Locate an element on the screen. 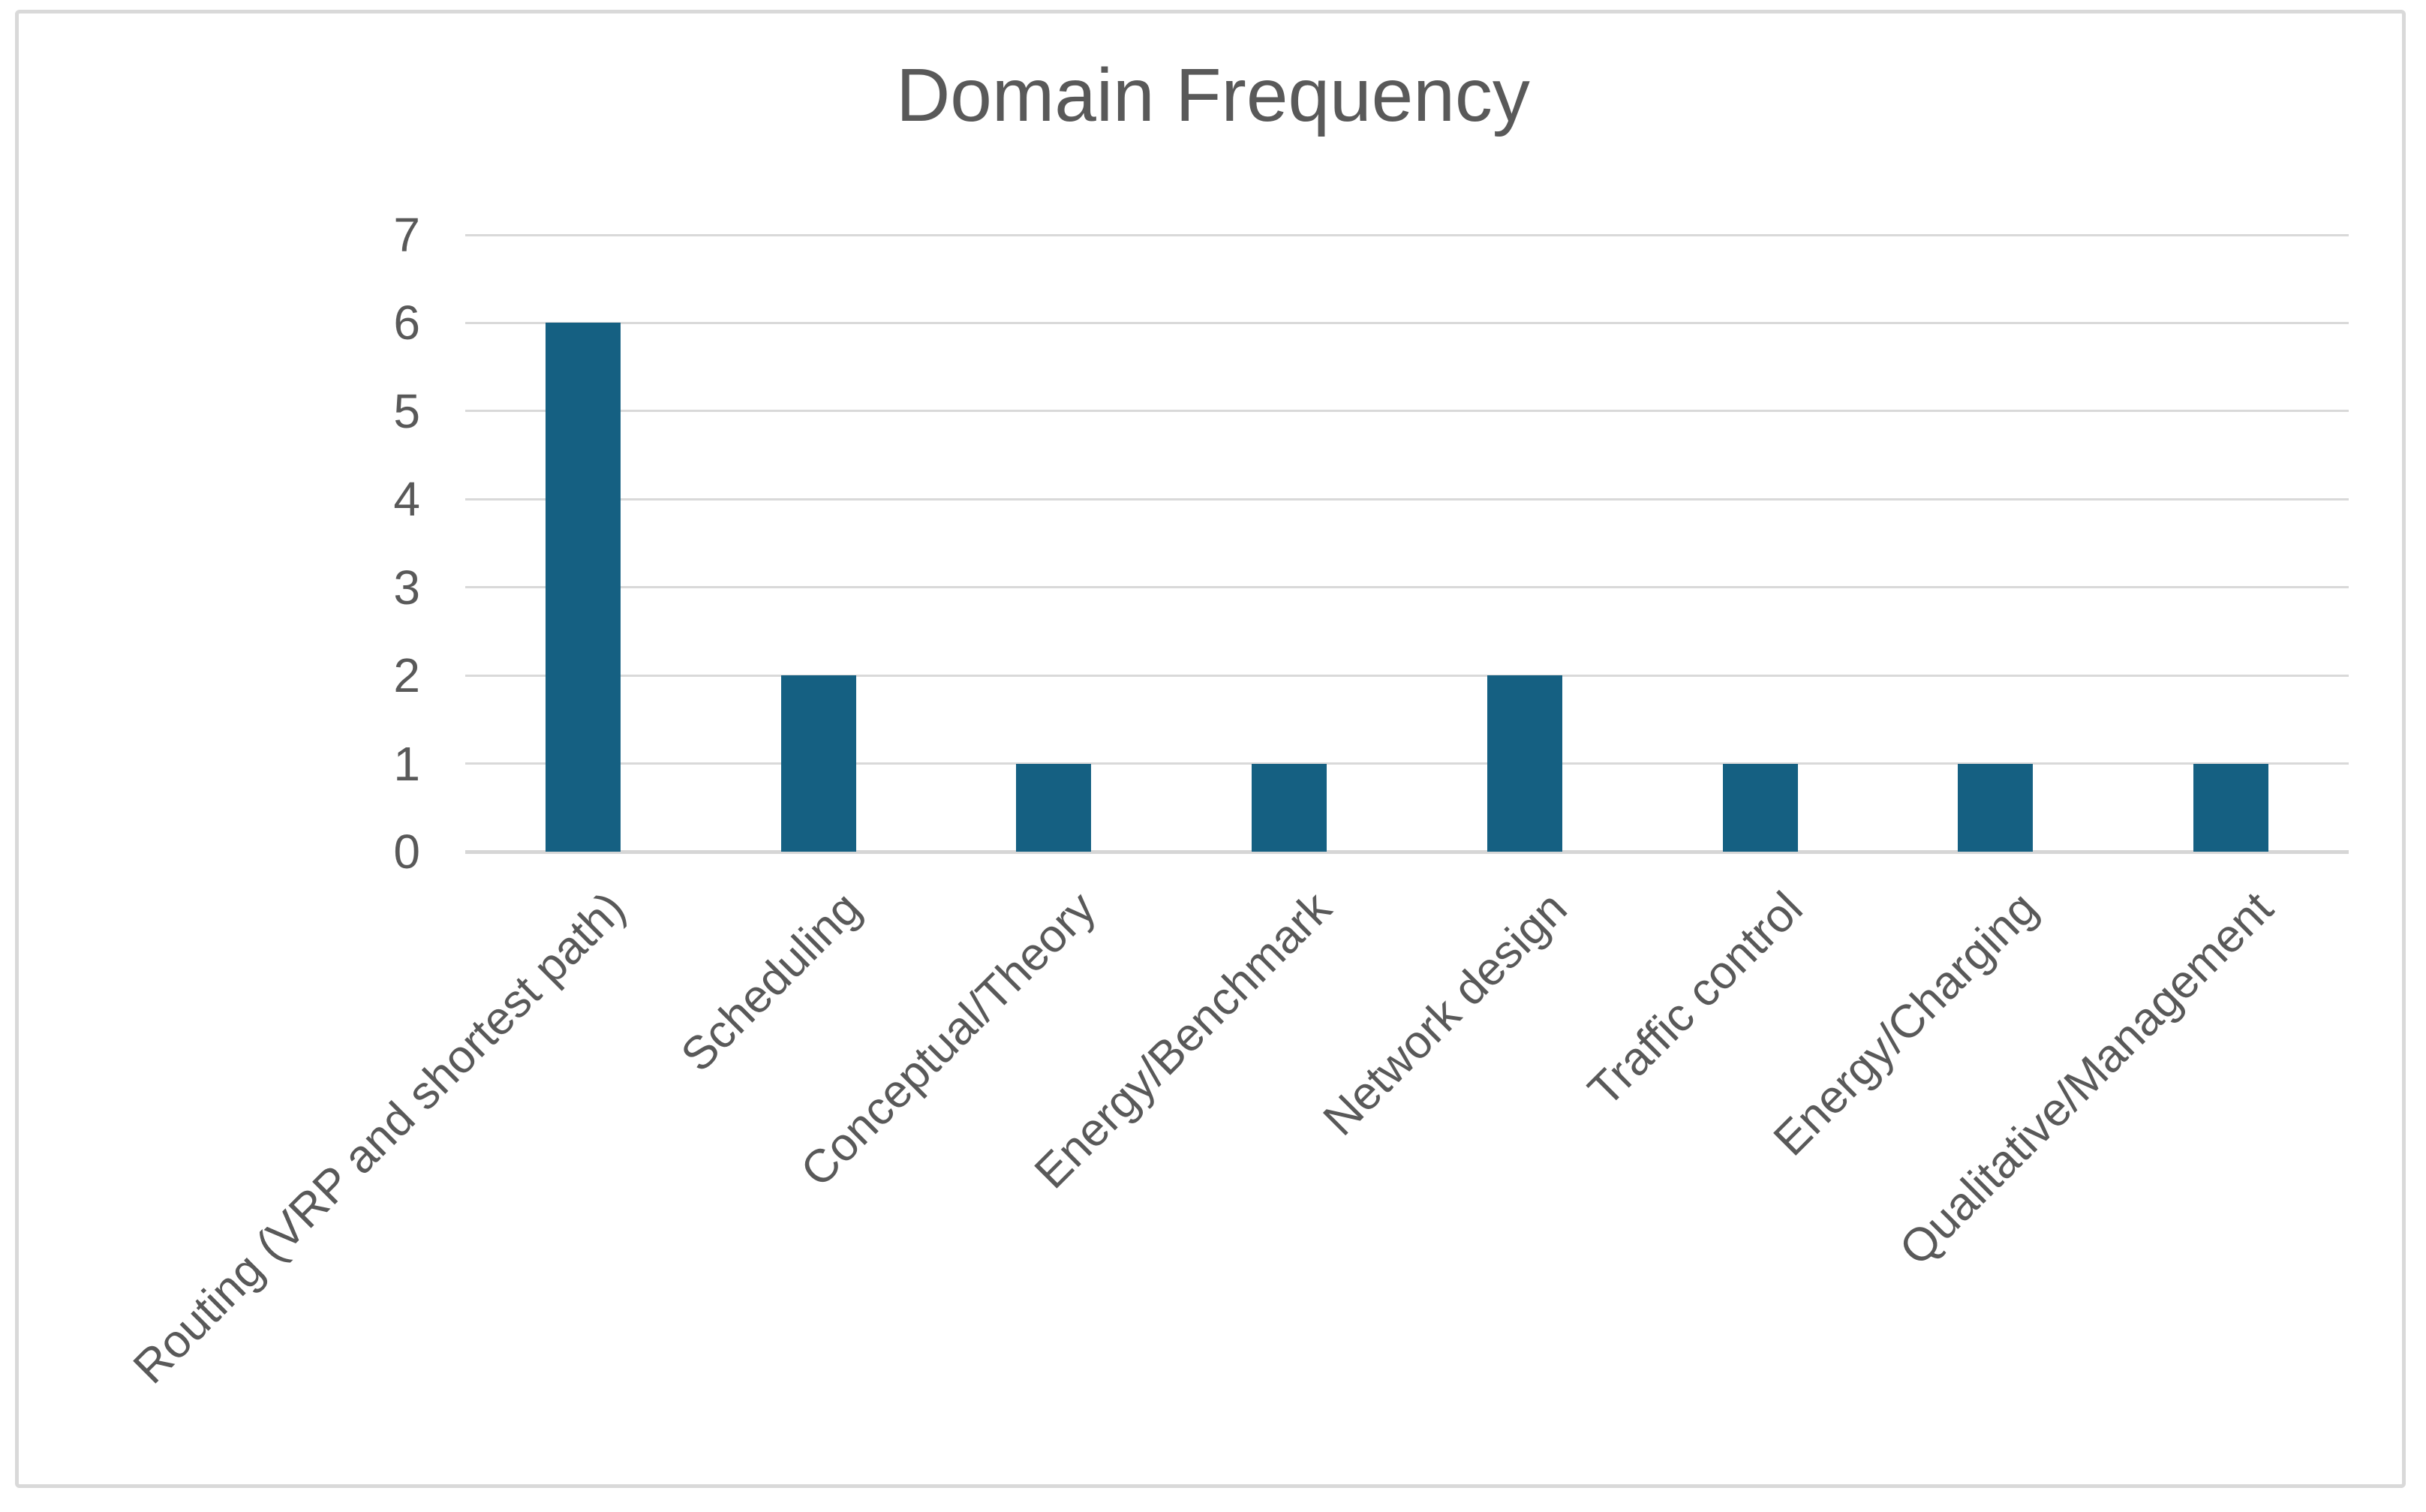 Image resolution: width=2426 pixels, height=1512 pixels. x-axis-baseline is located at coordinates (1407, 852).